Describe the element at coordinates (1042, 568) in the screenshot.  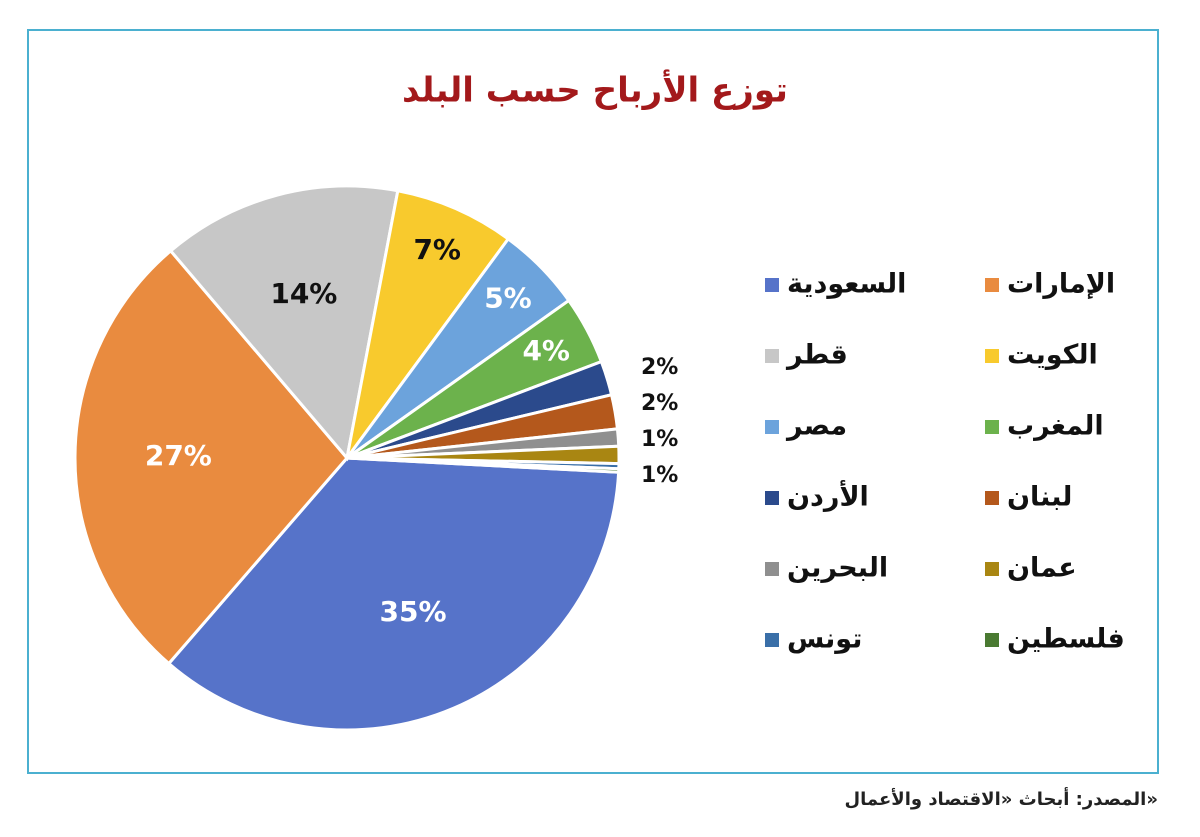
I see `legend-label: عمان` at that location.